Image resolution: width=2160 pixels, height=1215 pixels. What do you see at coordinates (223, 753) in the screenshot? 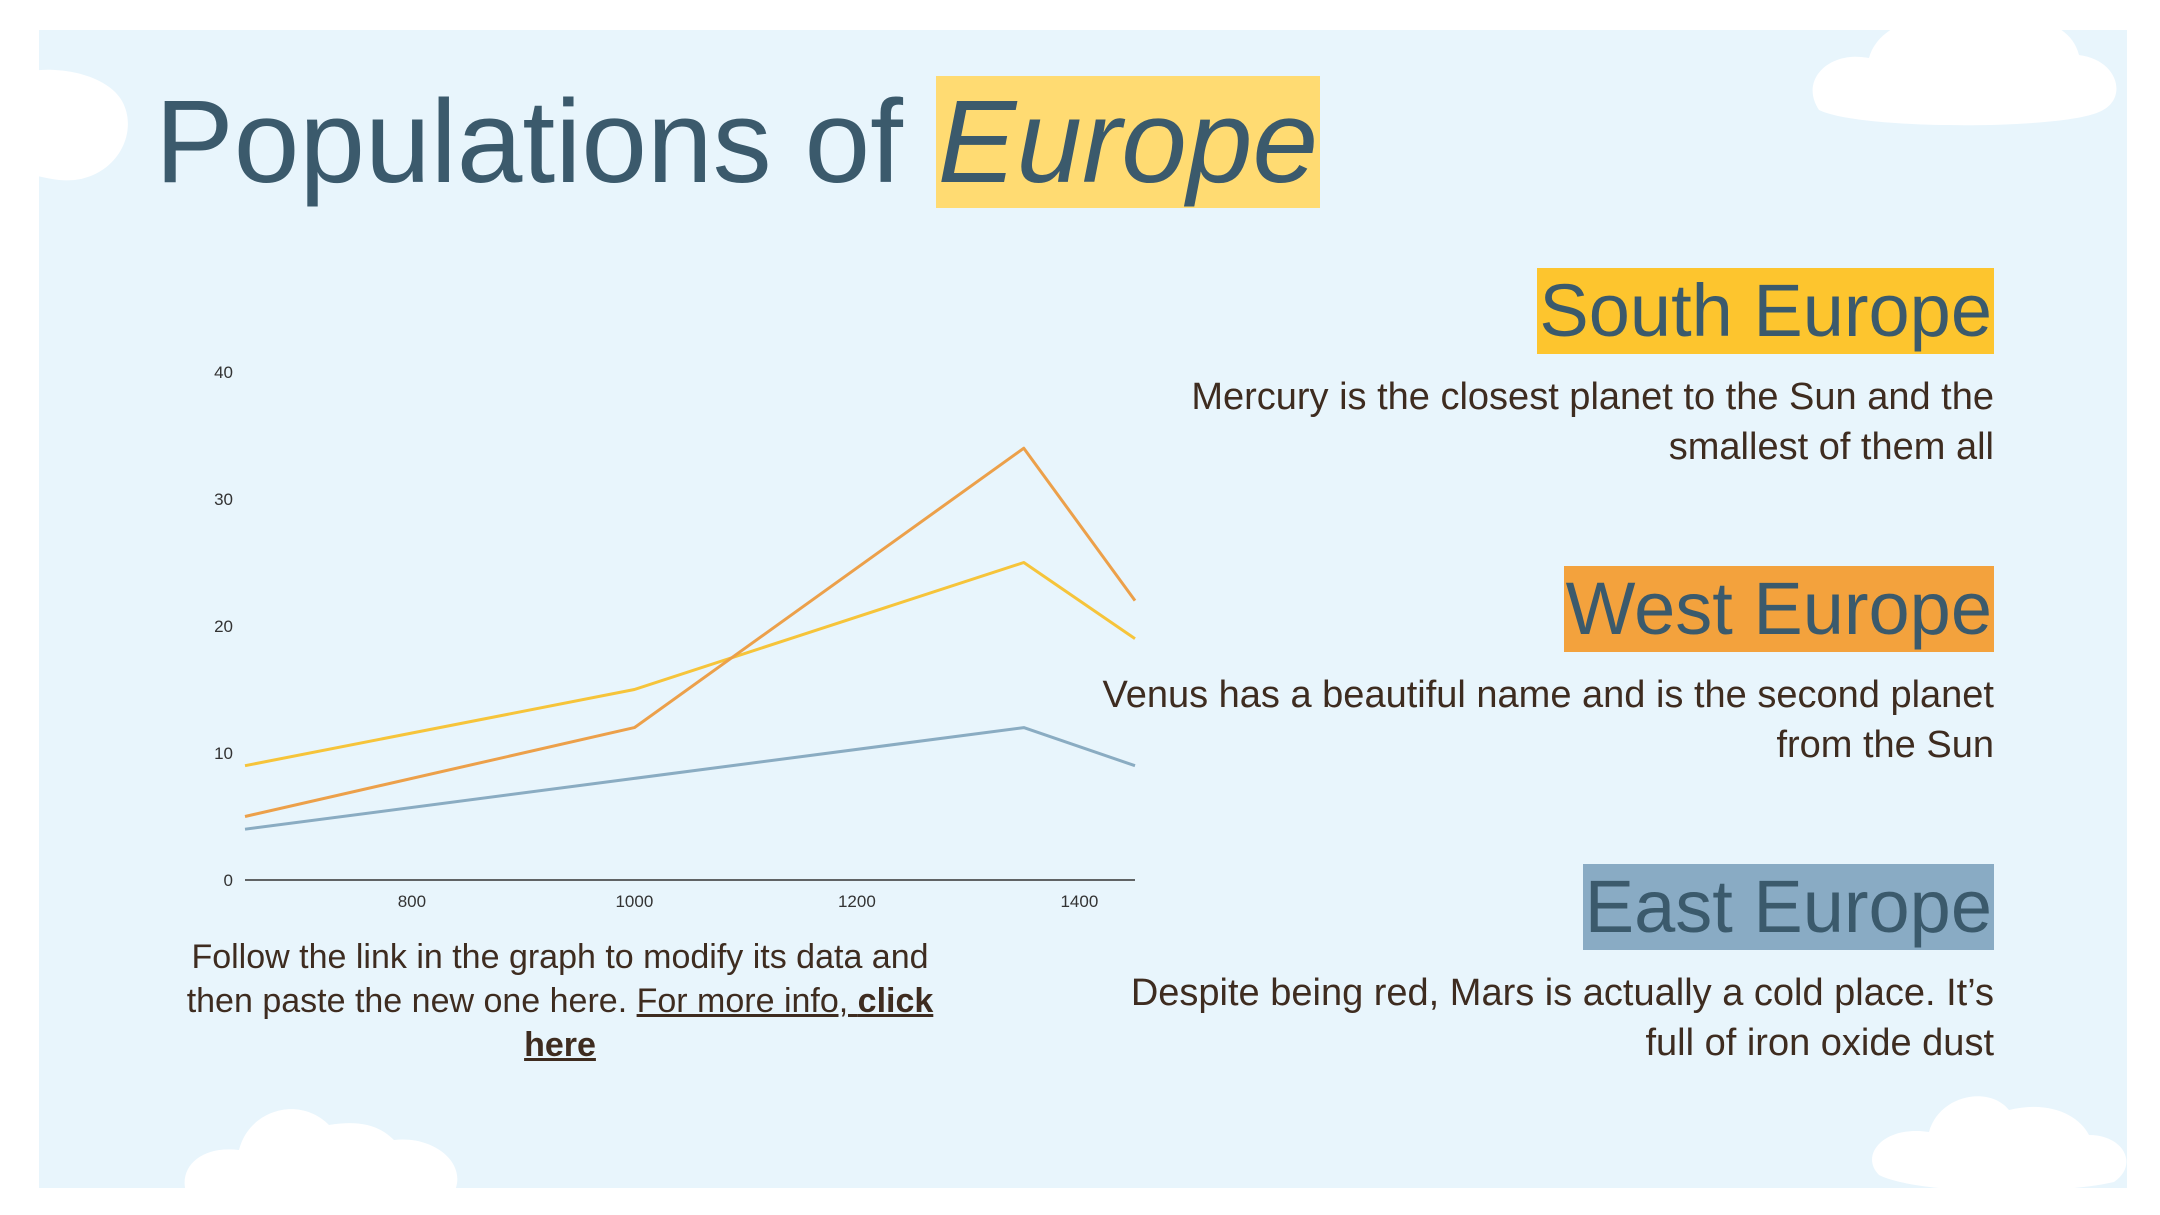
I see `y-tick-label: 10` at bounding box center [223, 753].